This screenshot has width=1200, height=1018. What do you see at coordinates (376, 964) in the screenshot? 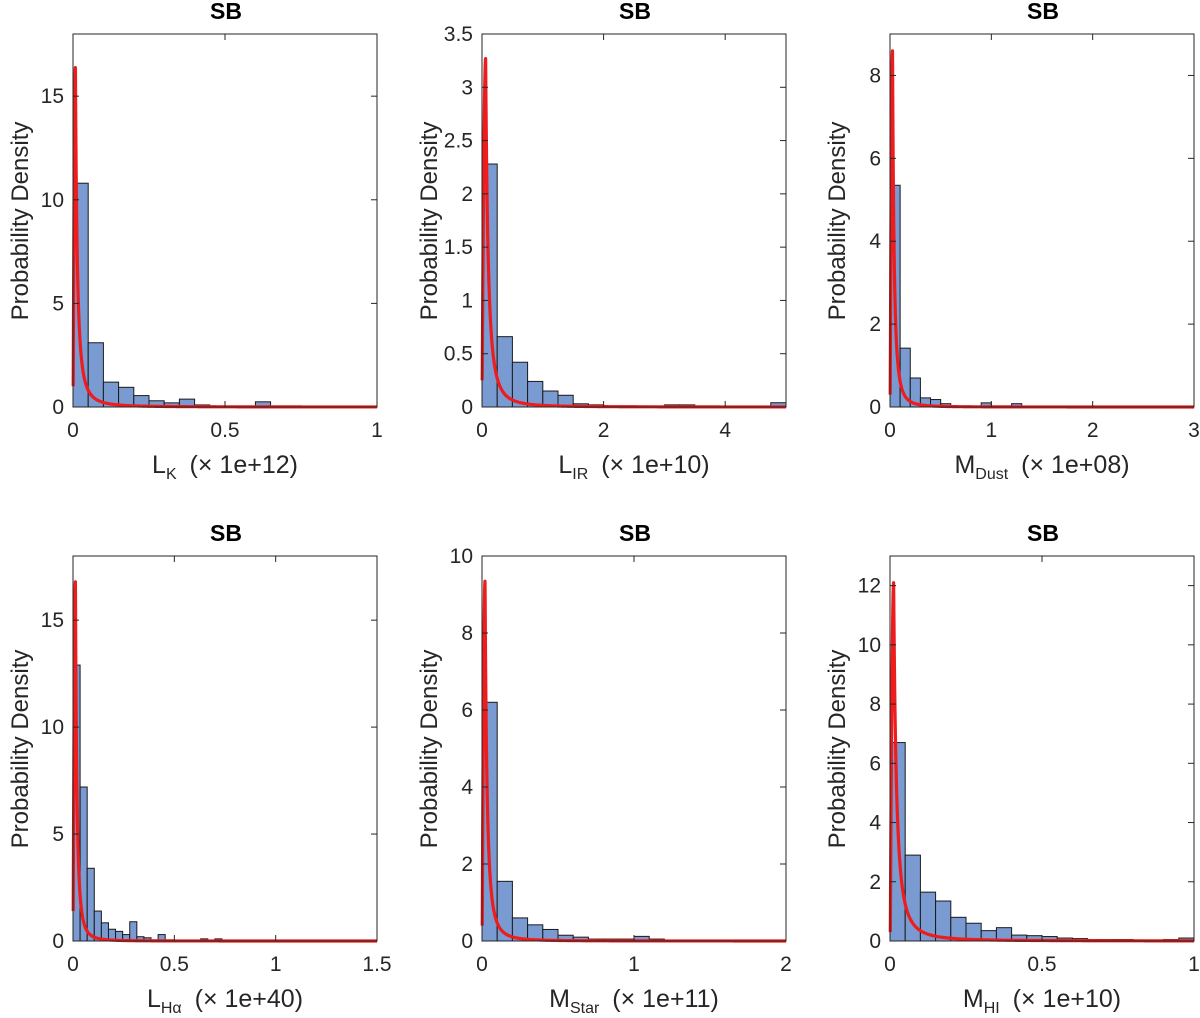
I see `x-tick-label: 1.5` at bounding box center [376, 964].